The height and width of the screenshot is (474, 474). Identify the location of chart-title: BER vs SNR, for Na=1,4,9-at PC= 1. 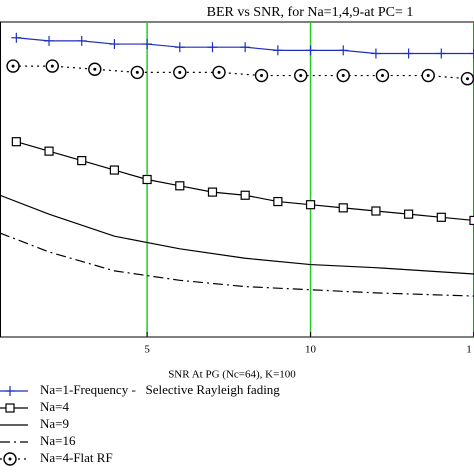
(310, 12).